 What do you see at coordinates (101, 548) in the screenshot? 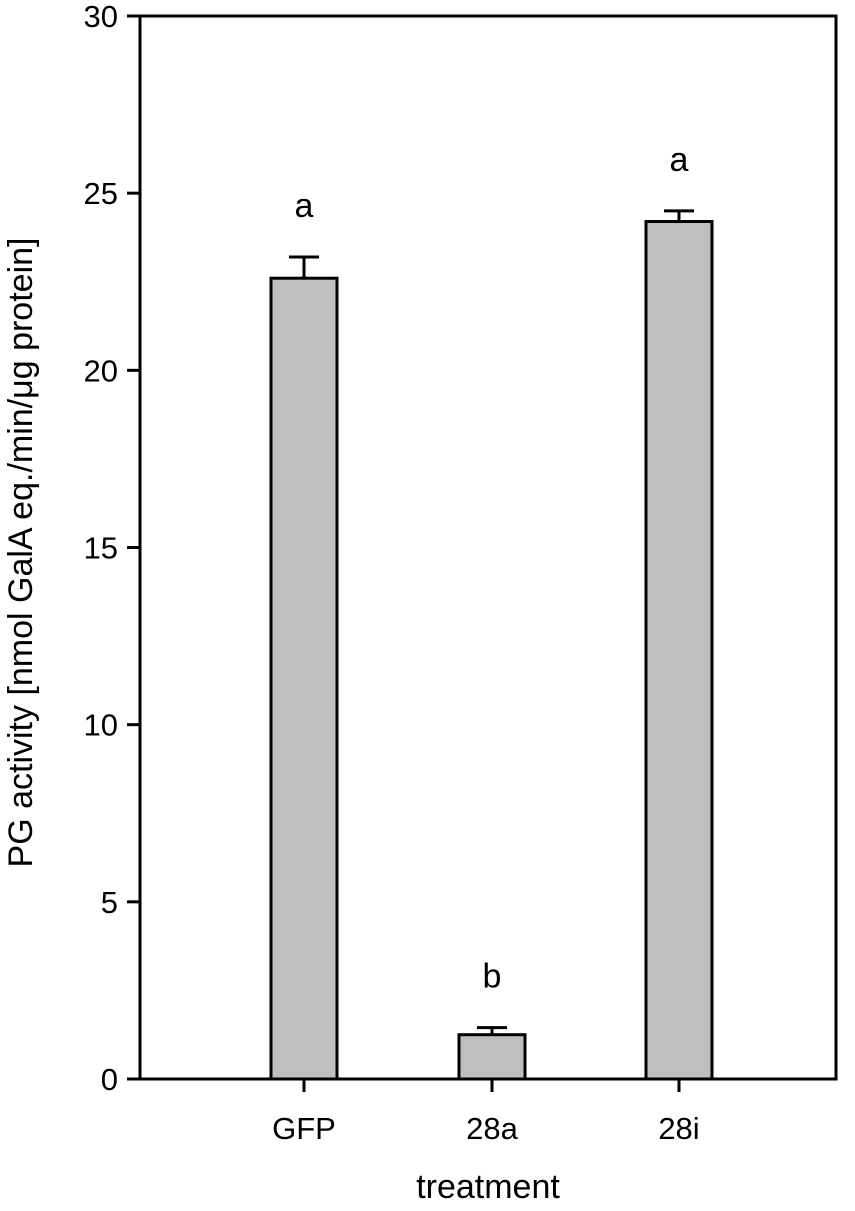
I see `y-tick-label: 15` at bounding box center [101, 548].